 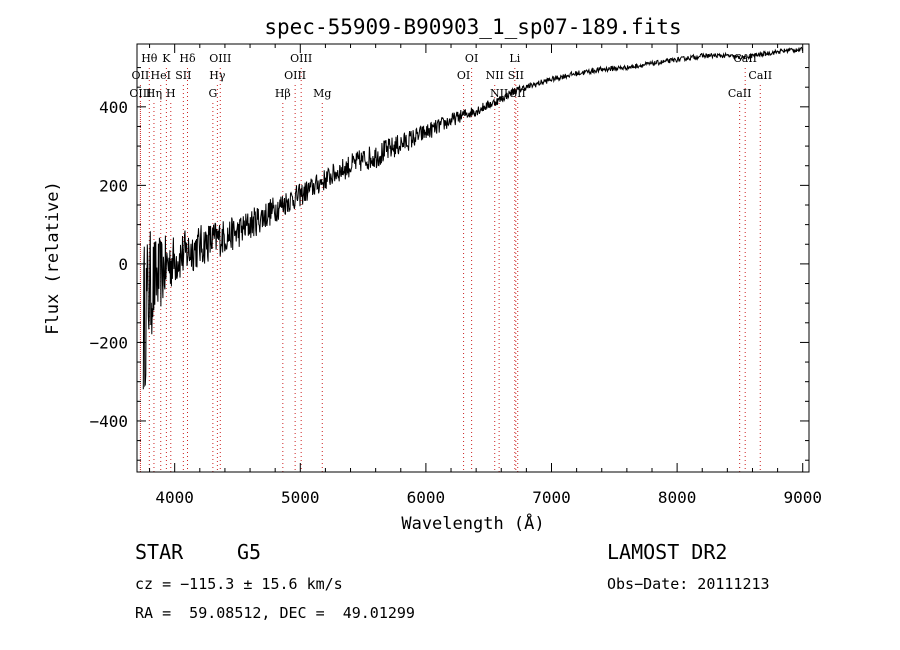 What do you see at coordinates (53, 258) in the screenshot?
I see `y-axis-label: Flux (relative)` at bounding box center [53, 258].